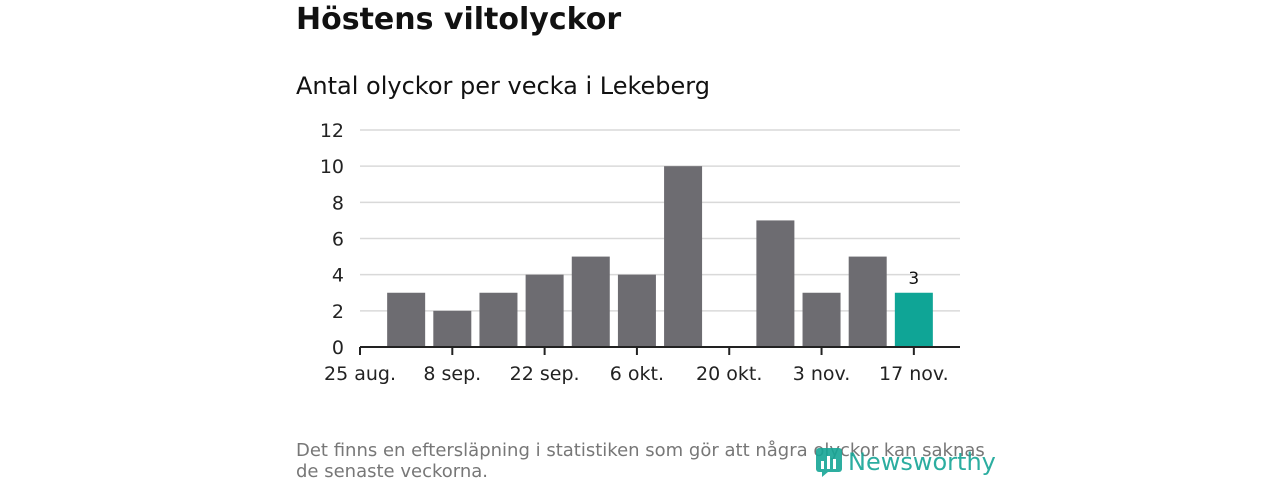 Image resolution: width=1280 pixels, height=482 pixels. What do you see at coordinates (332, 167) in the screenshot?
I see `y-tick-label: 10` at bounding box center [332, 167].